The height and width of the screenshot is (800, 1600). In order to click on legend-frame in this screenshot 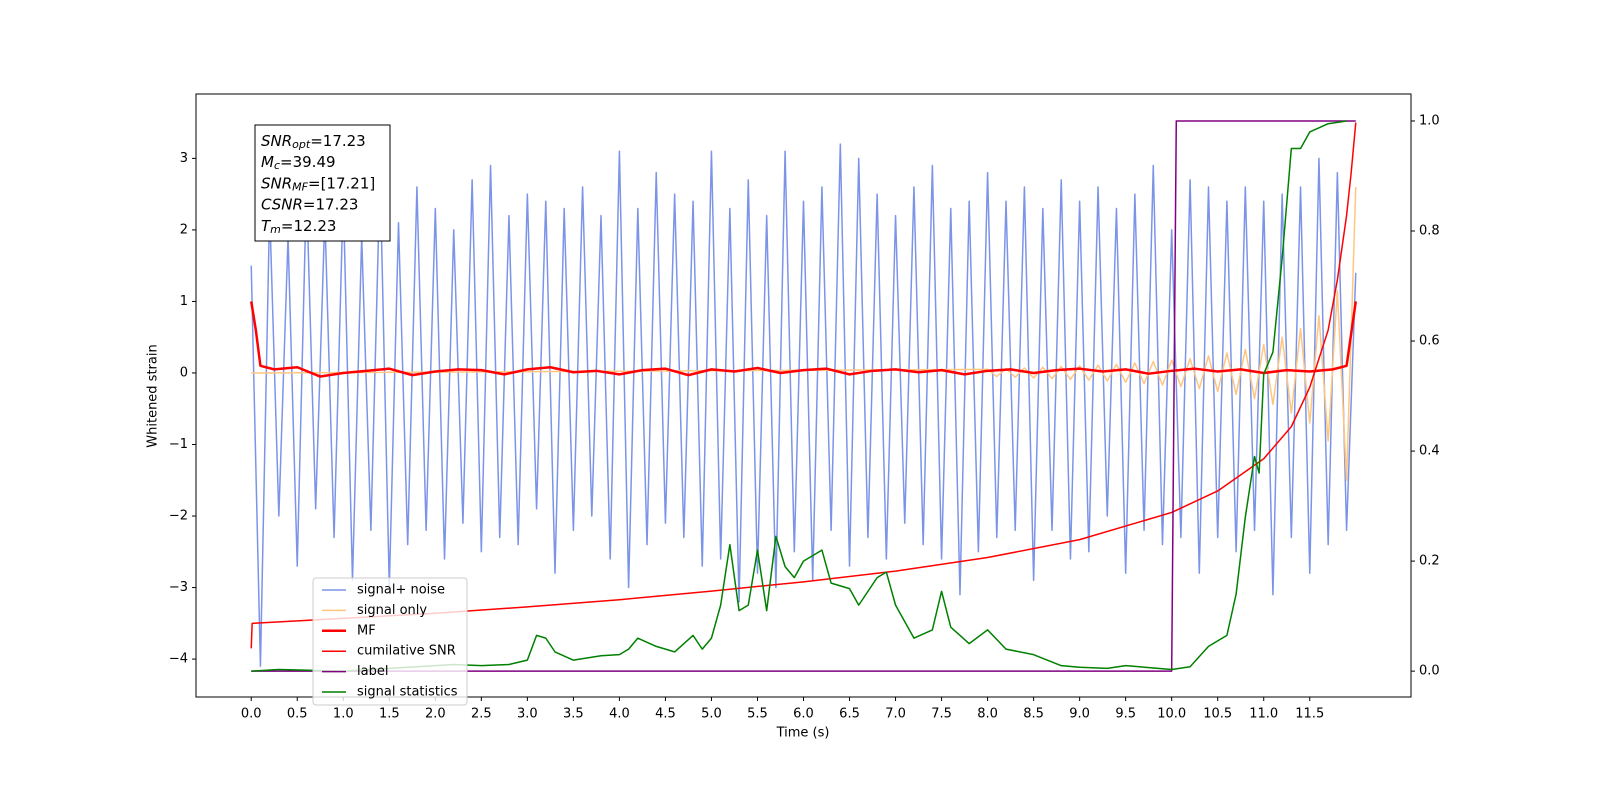, I will do `click(390, 641)`.